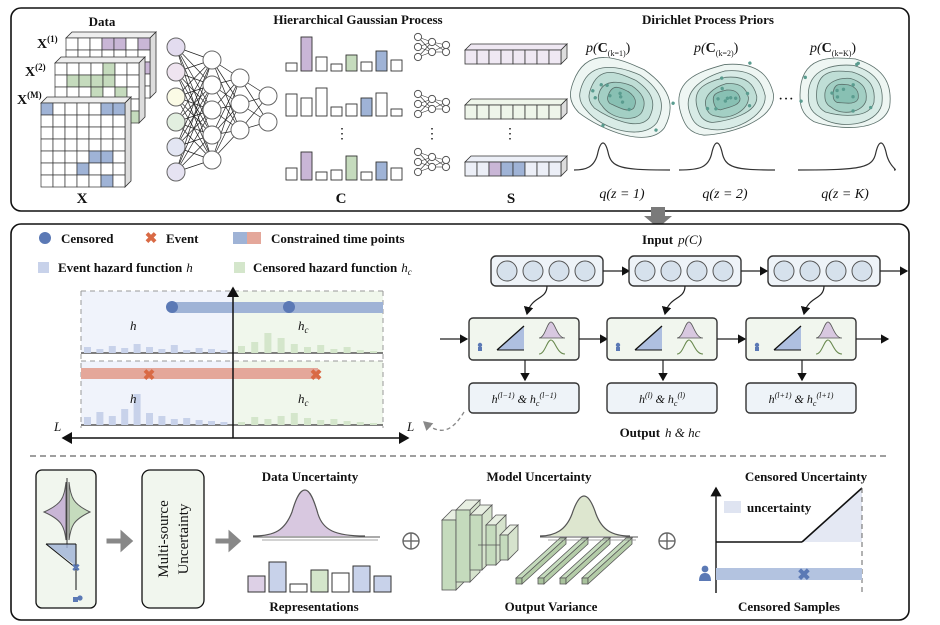  I want to click on mini-dots: ⋮, so click(432, 134).